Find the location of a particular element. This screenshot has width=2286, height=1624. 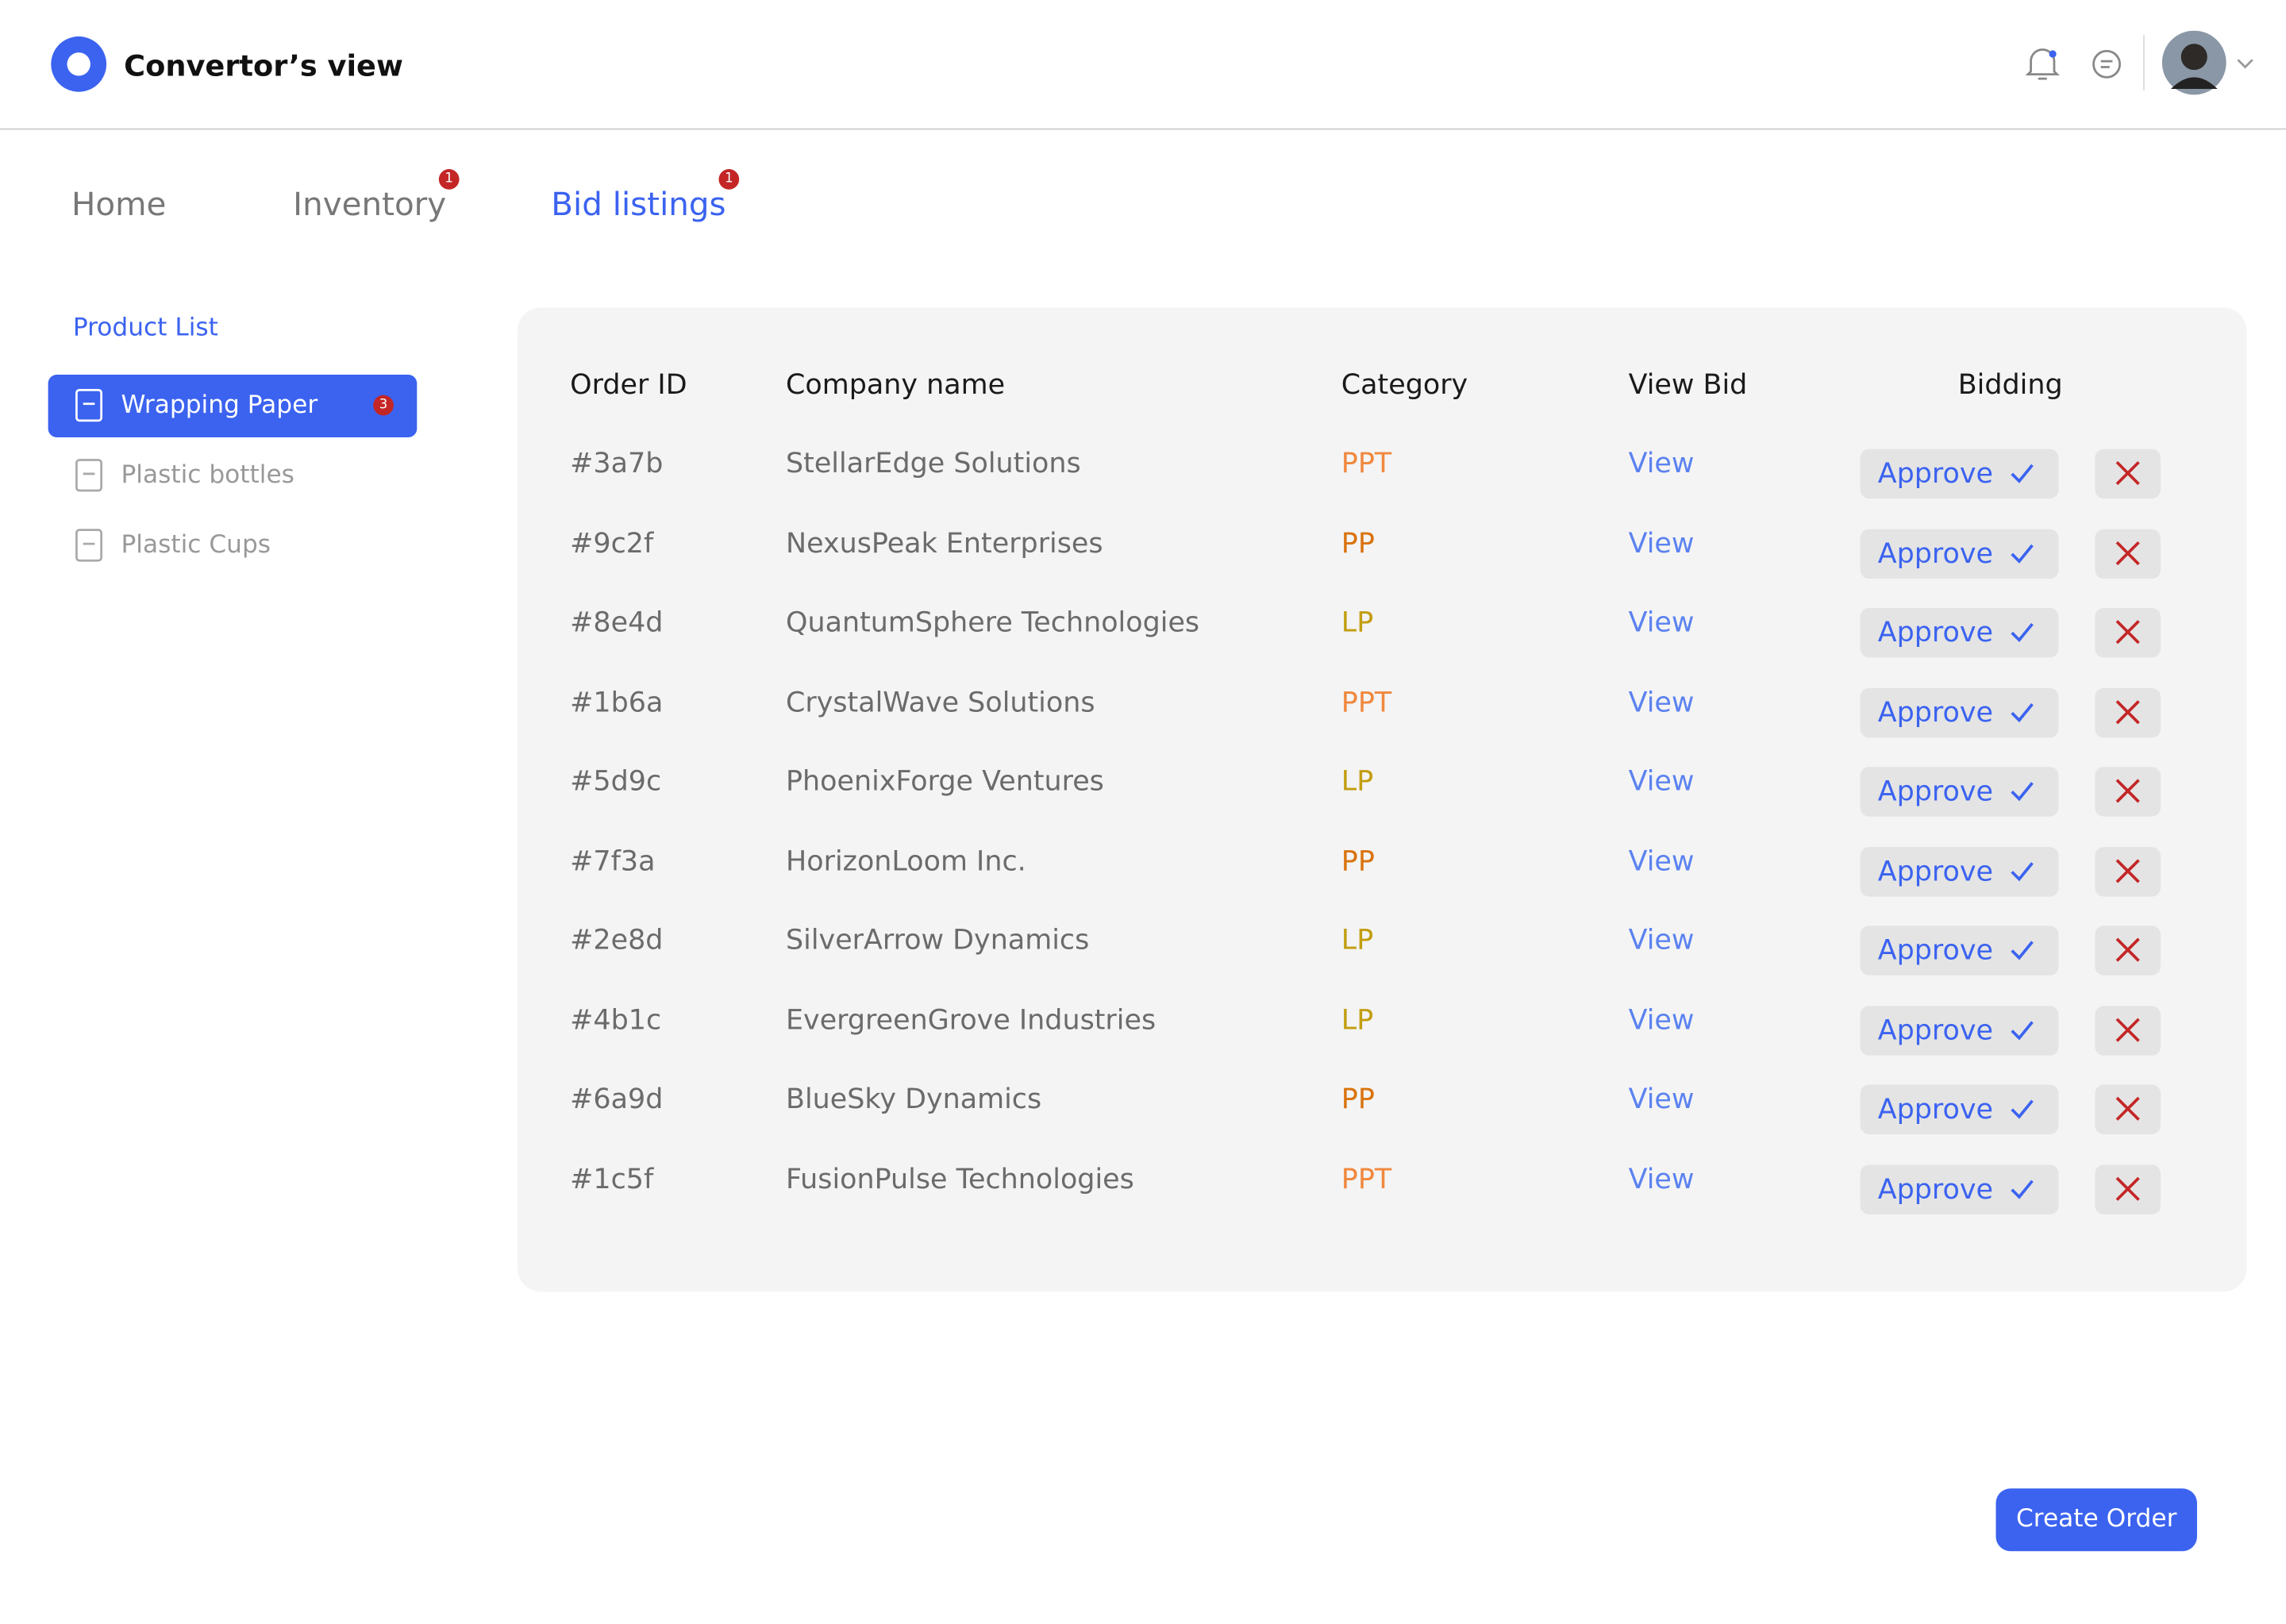

order-id: #1c5f is located at coordinates (612, 1178).